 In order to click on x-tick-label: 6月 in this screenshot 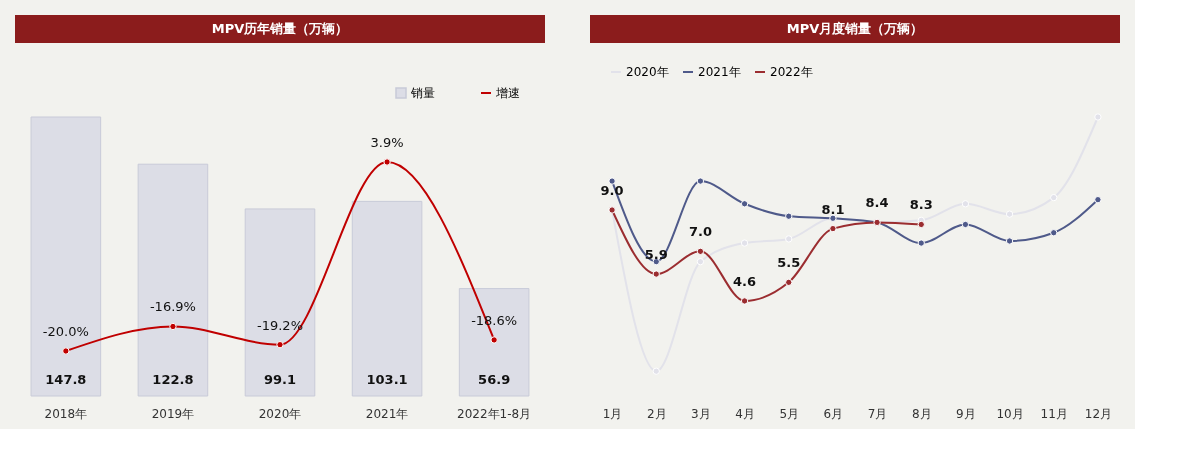, I will do `click(833, 413)`.